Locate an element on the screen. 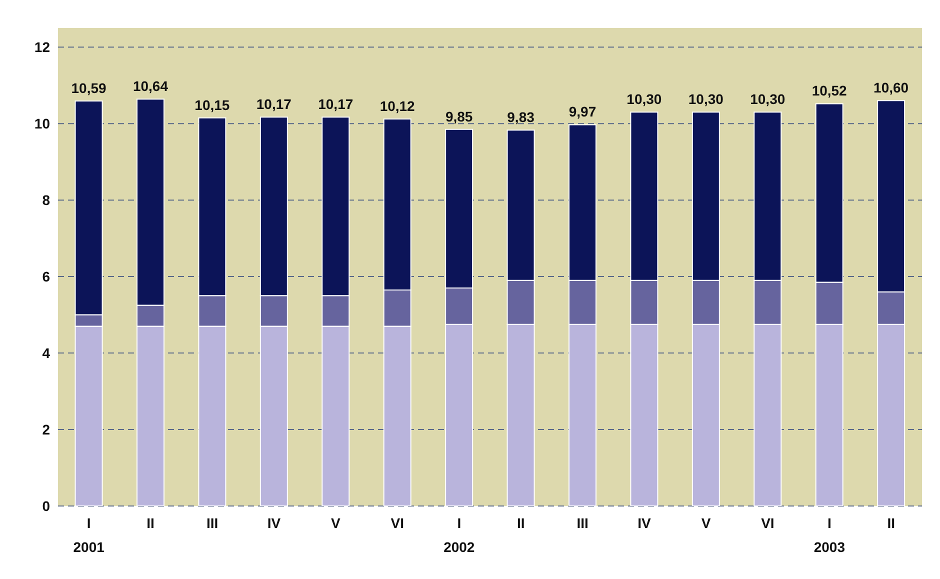 The height and width of the screenshot is (579, 940). total-label: 9,83 is located at coordinates (521, 117).